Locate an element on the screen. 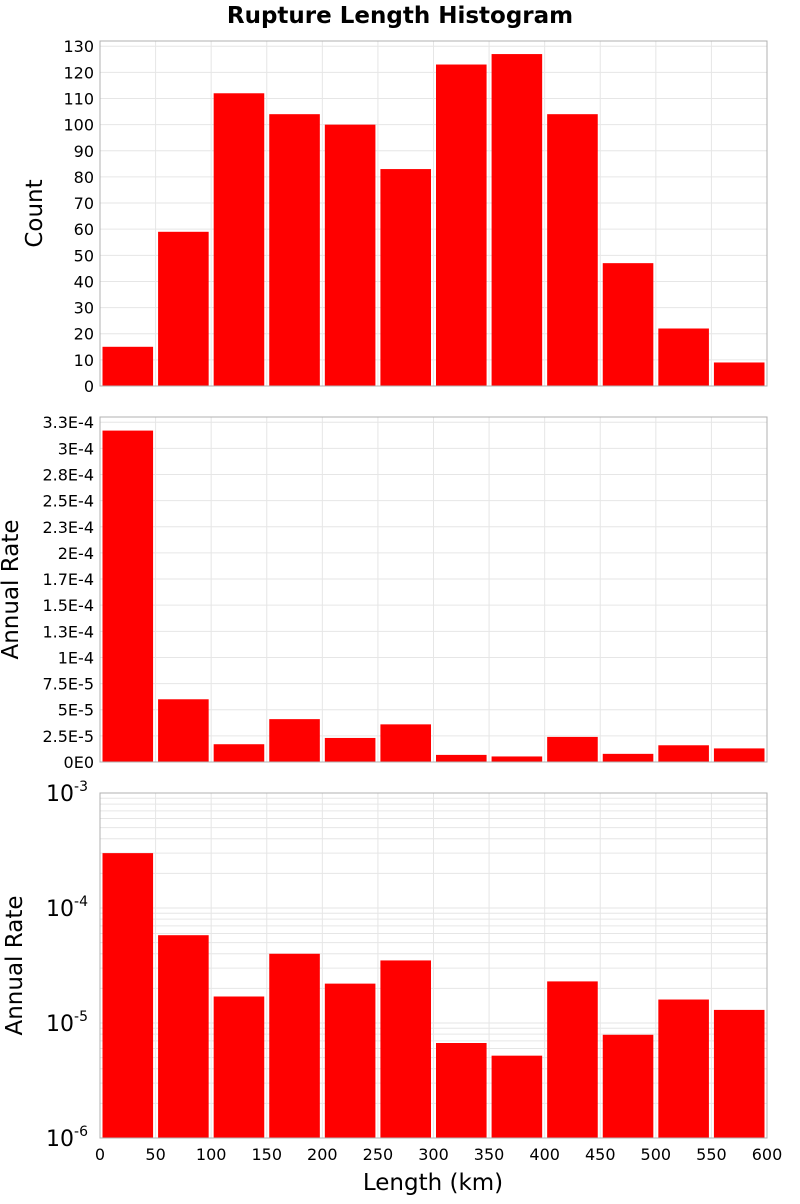 This screenshot has width=800, height=1204. x-tick-label: 350 is located at coordinates (489, 1154).